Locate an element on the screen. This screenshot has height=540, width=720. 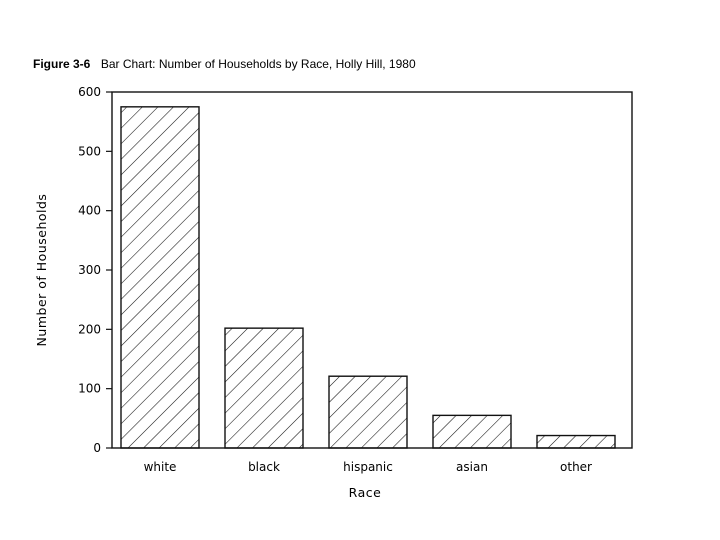
y-tick-label: 200 is located at coordinates (89, 329).